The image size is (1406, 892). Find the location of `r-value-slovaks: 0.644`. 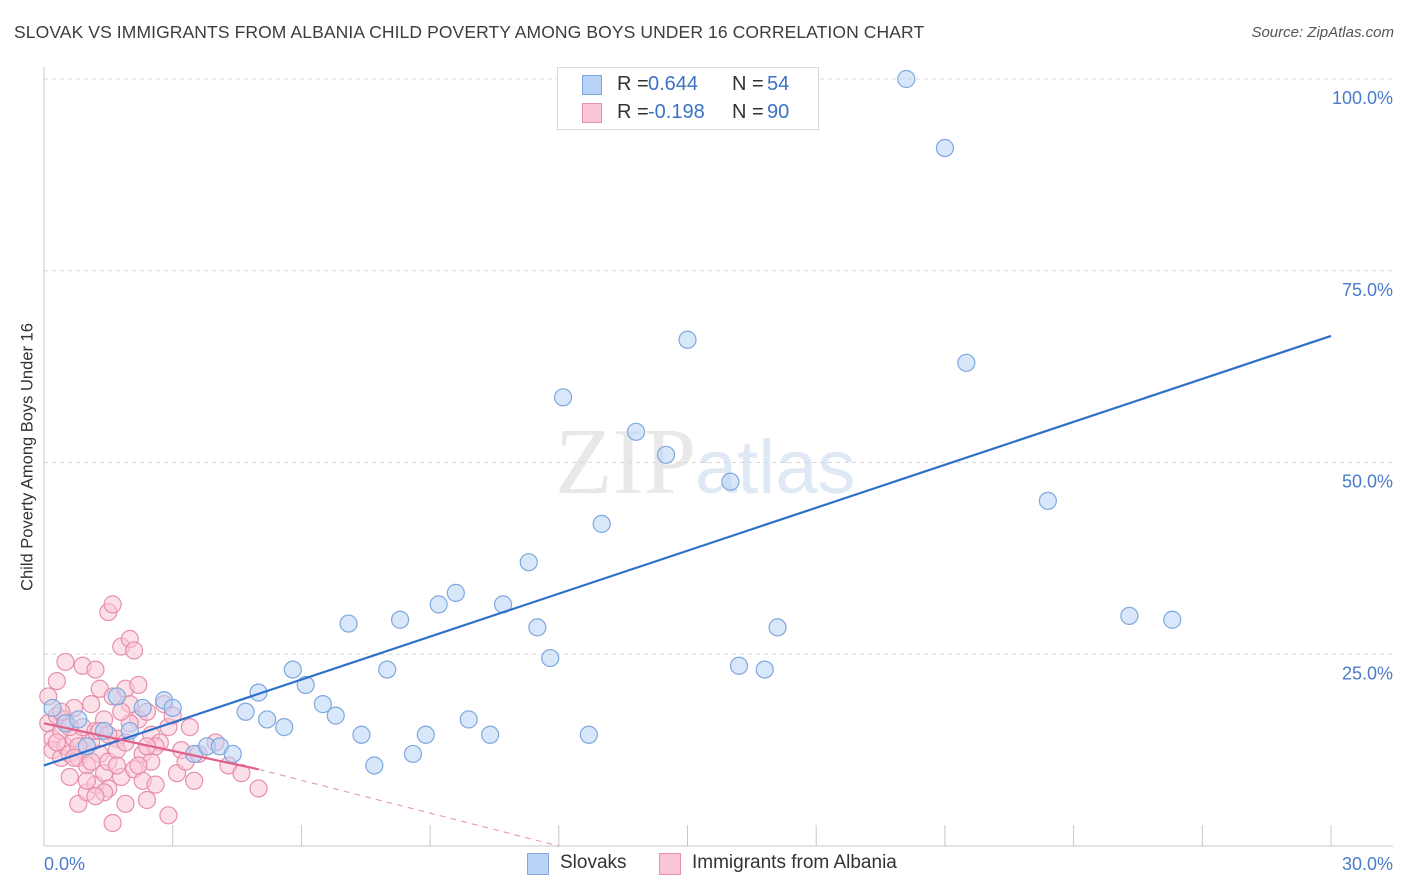

r-value-slovaks: 0.644 is located at coordinates (673, 84).